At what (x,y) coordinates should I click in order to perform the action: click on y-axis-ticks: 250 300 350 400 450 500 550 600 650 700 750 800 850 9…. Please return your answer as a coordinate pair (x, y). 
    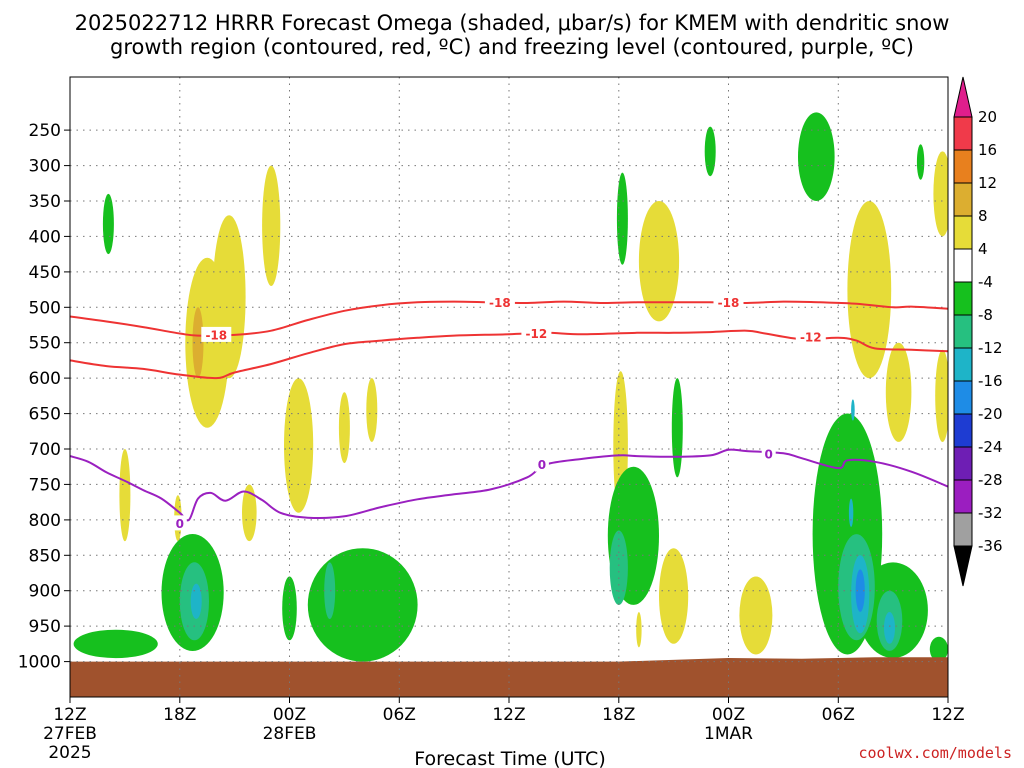
    Looking at the image, I should click on (44, 397).